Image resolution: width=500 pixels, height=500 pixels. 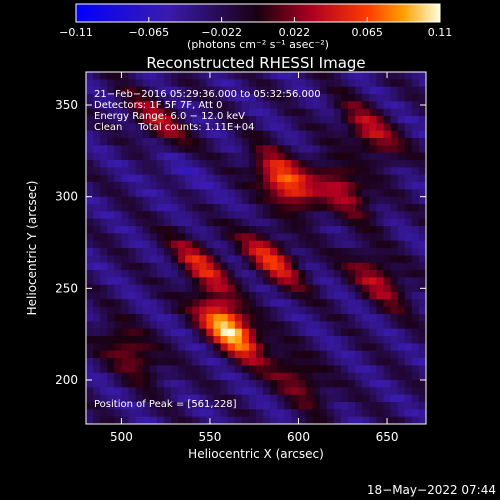 I want to click on y-tick-label: 250, so click(x=66, y=288).